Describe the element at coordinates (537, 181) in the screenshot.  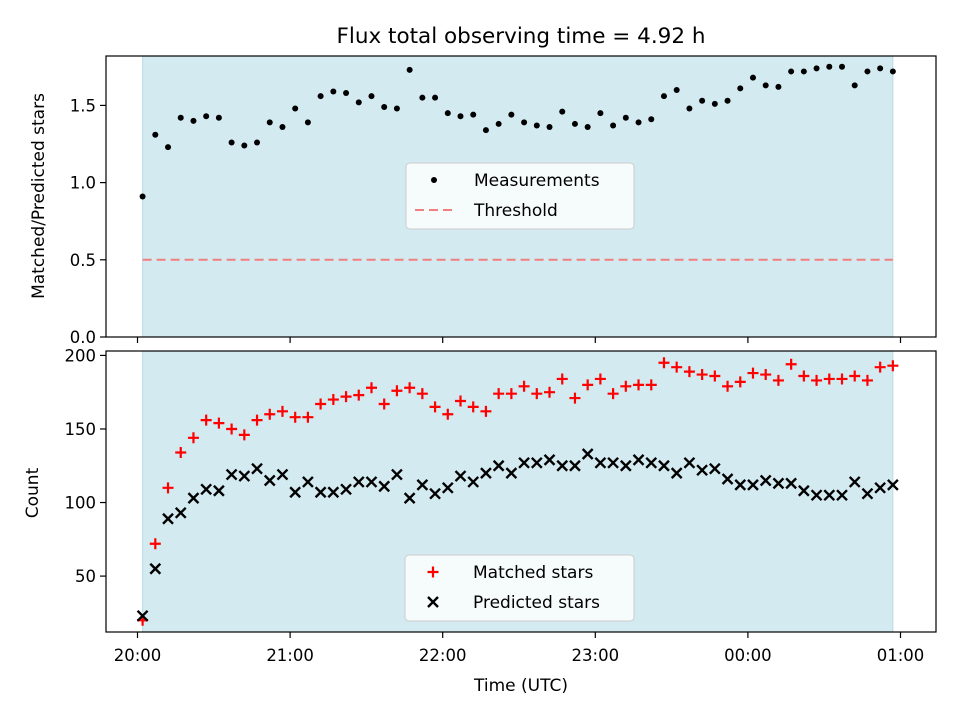
I see `legend-label: Measurements` at that location.